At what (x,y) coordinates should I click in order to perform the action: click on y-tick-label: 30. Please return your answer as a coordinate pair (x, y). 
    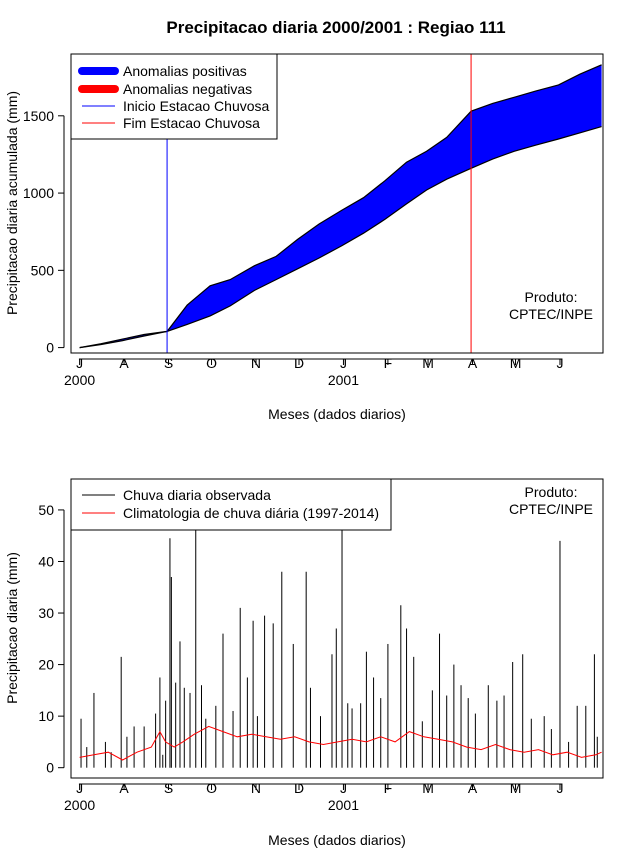
    Looking at the image, I should click on (46, 613).